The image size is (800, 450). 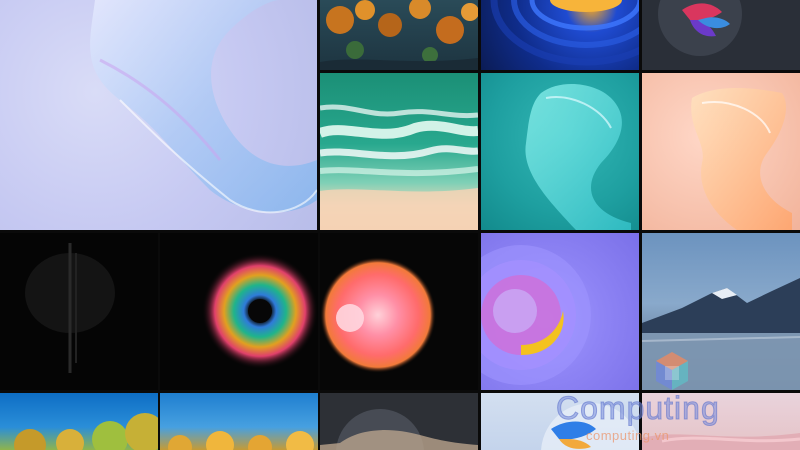 I want to click on teal-ribbon-art, so click(x=578, y=156).